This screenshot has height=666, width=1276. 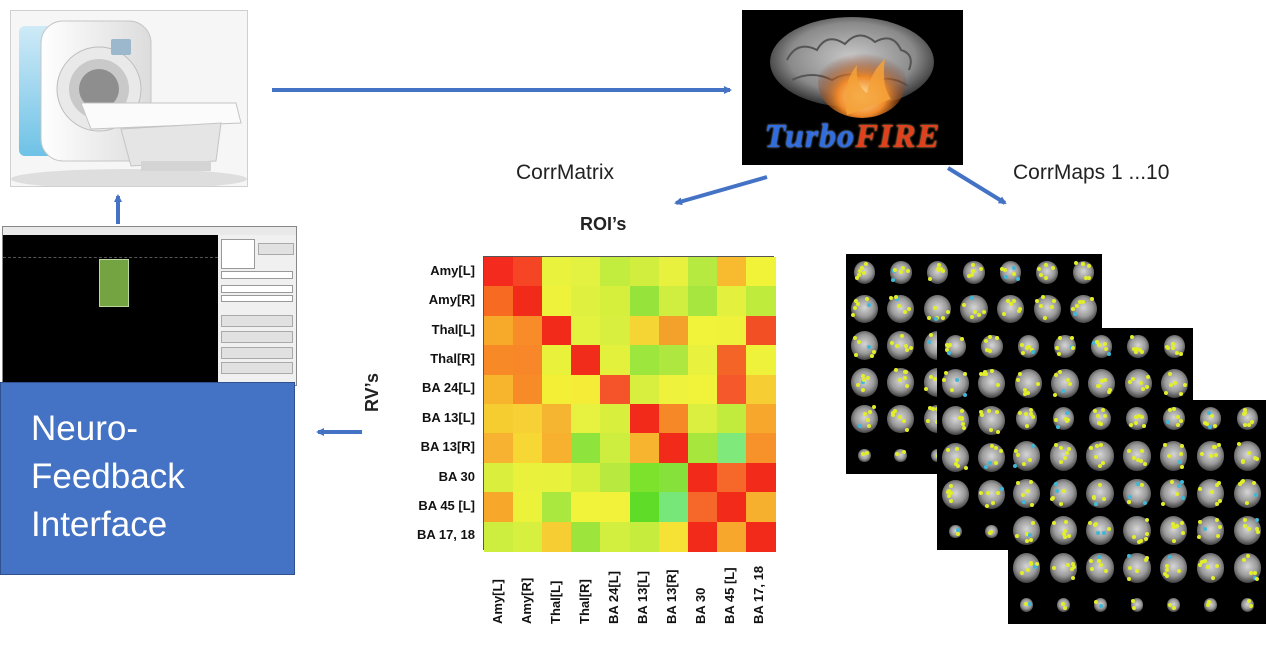 What do you see at coordinates (257, 337) in the screenshot?
I see `app-button` at bounding box center [257, 337].